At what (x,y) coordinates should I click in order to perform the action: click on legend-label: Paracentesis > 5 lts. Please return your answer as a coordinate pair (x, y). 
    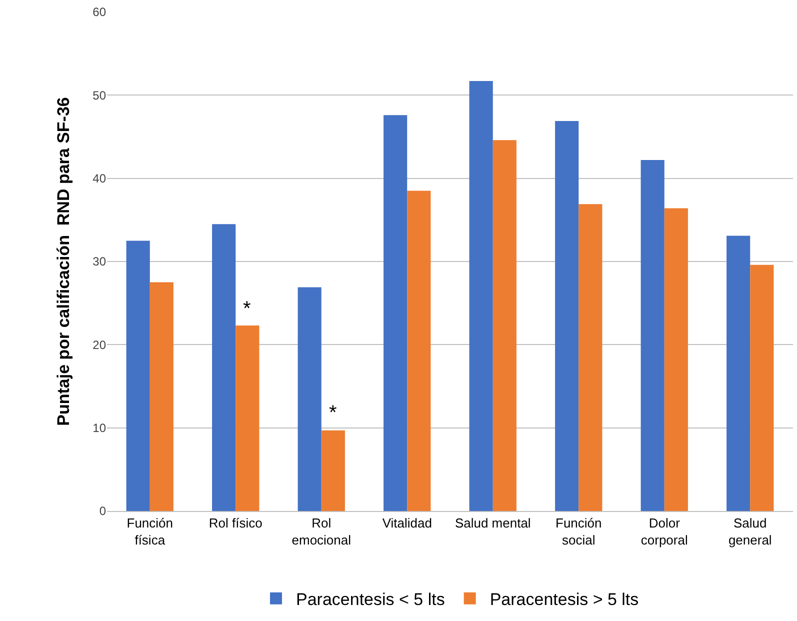
    Looking at the image, I should click on (564, 600).